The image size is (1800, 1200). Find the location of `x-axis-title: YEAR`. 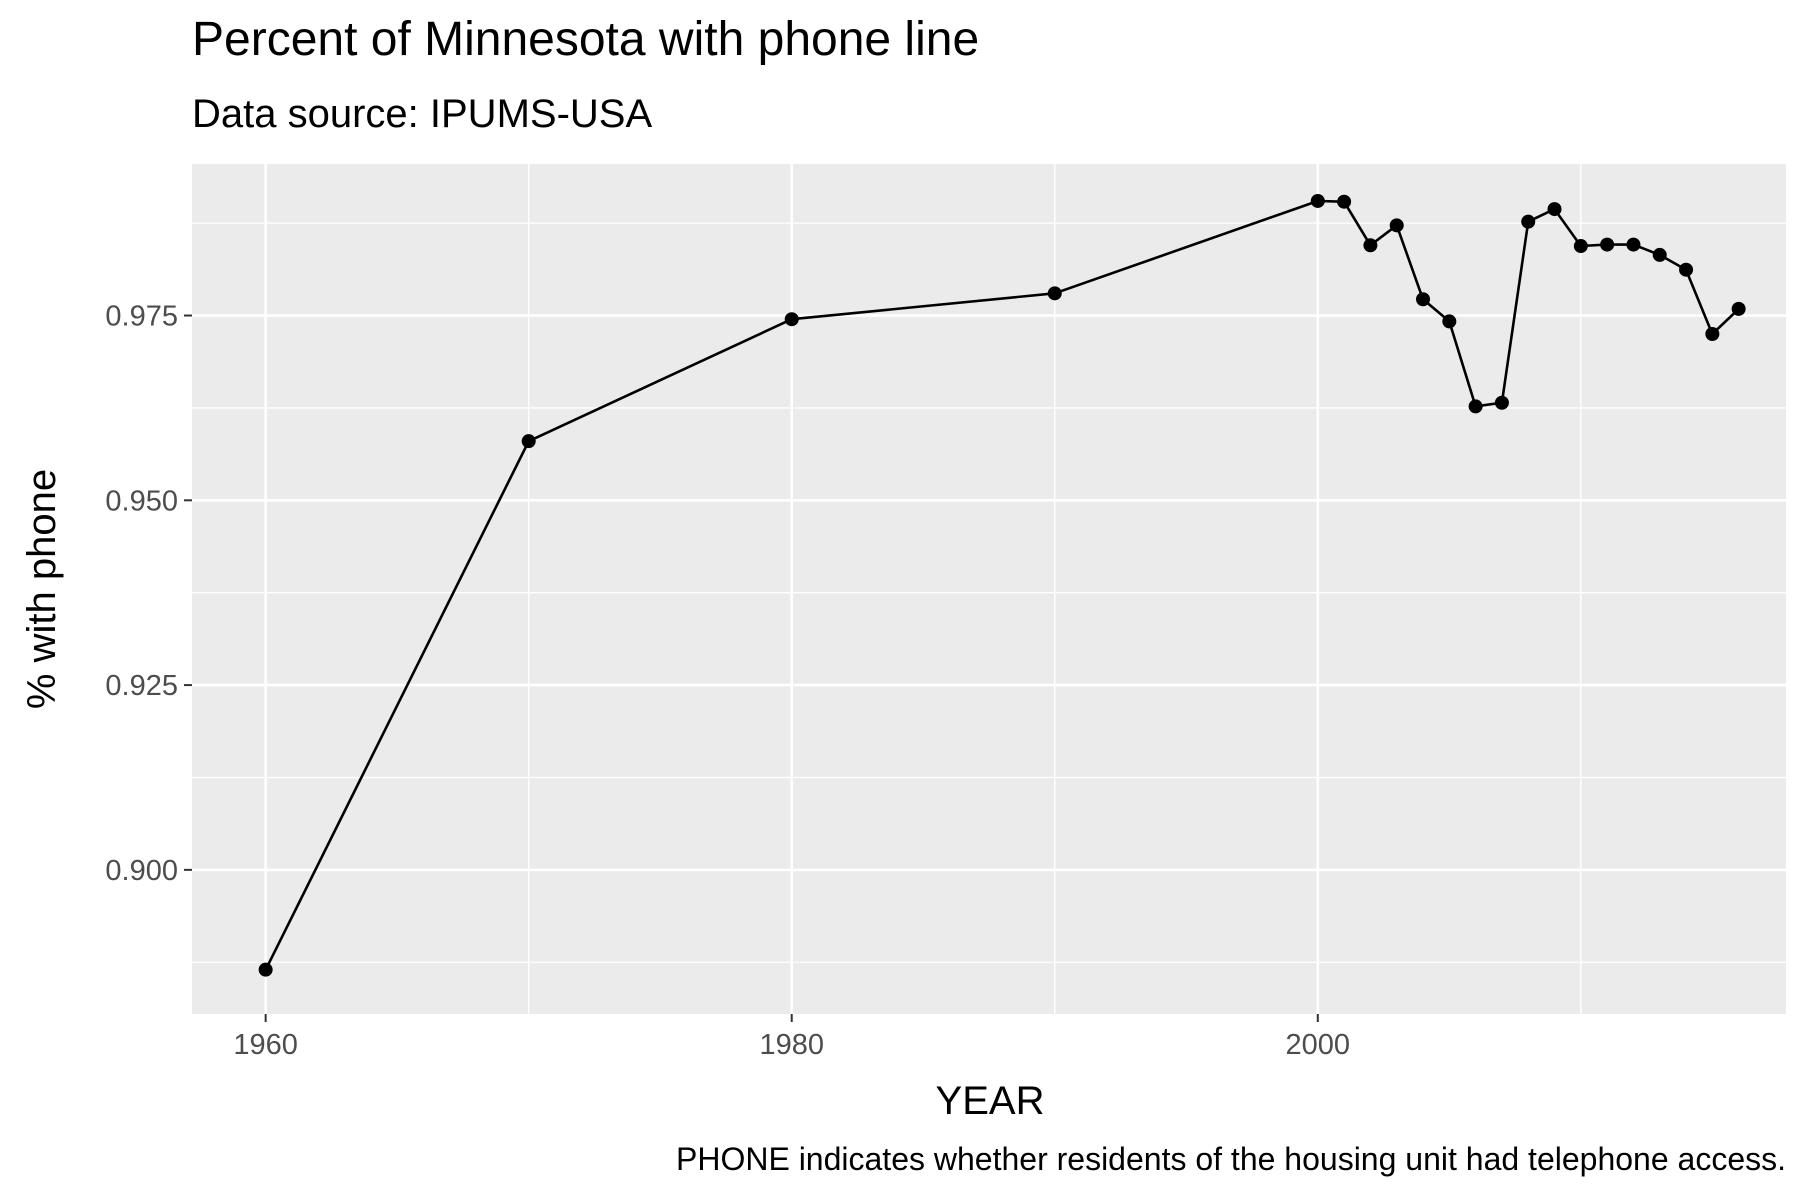

x-axis-title: YEAR is located at coordinates (990, 1101).